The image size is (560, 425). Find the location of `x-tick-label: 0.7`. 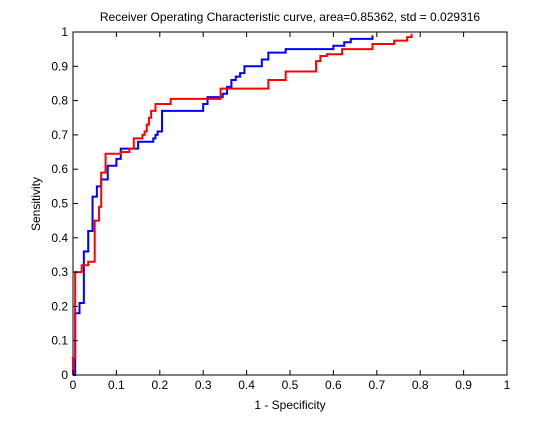

x-tick-label: 0.7 is located at coordinates (376, 385).